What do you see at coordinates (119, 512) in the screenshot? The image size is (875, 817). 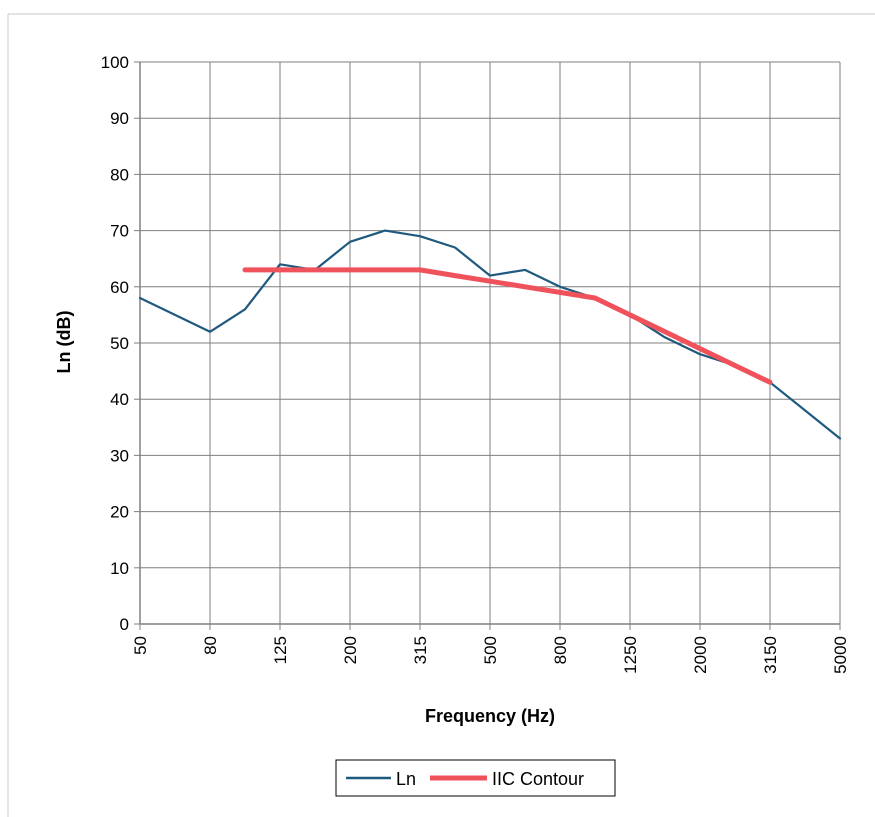 I see `y-tick-label: 20` at bounding box center [119, 512].